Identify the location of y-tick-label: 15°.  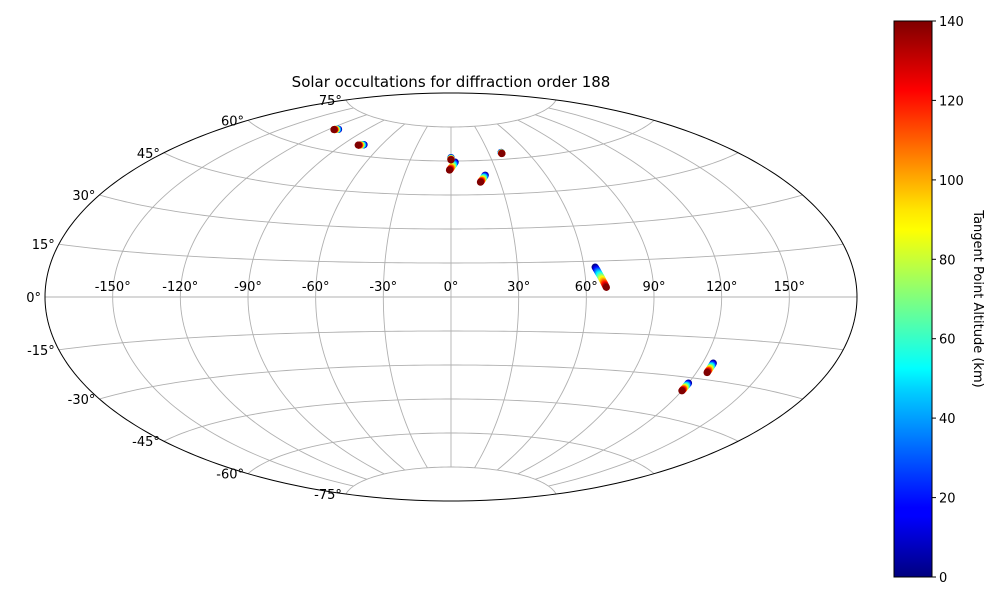
(43, 245).